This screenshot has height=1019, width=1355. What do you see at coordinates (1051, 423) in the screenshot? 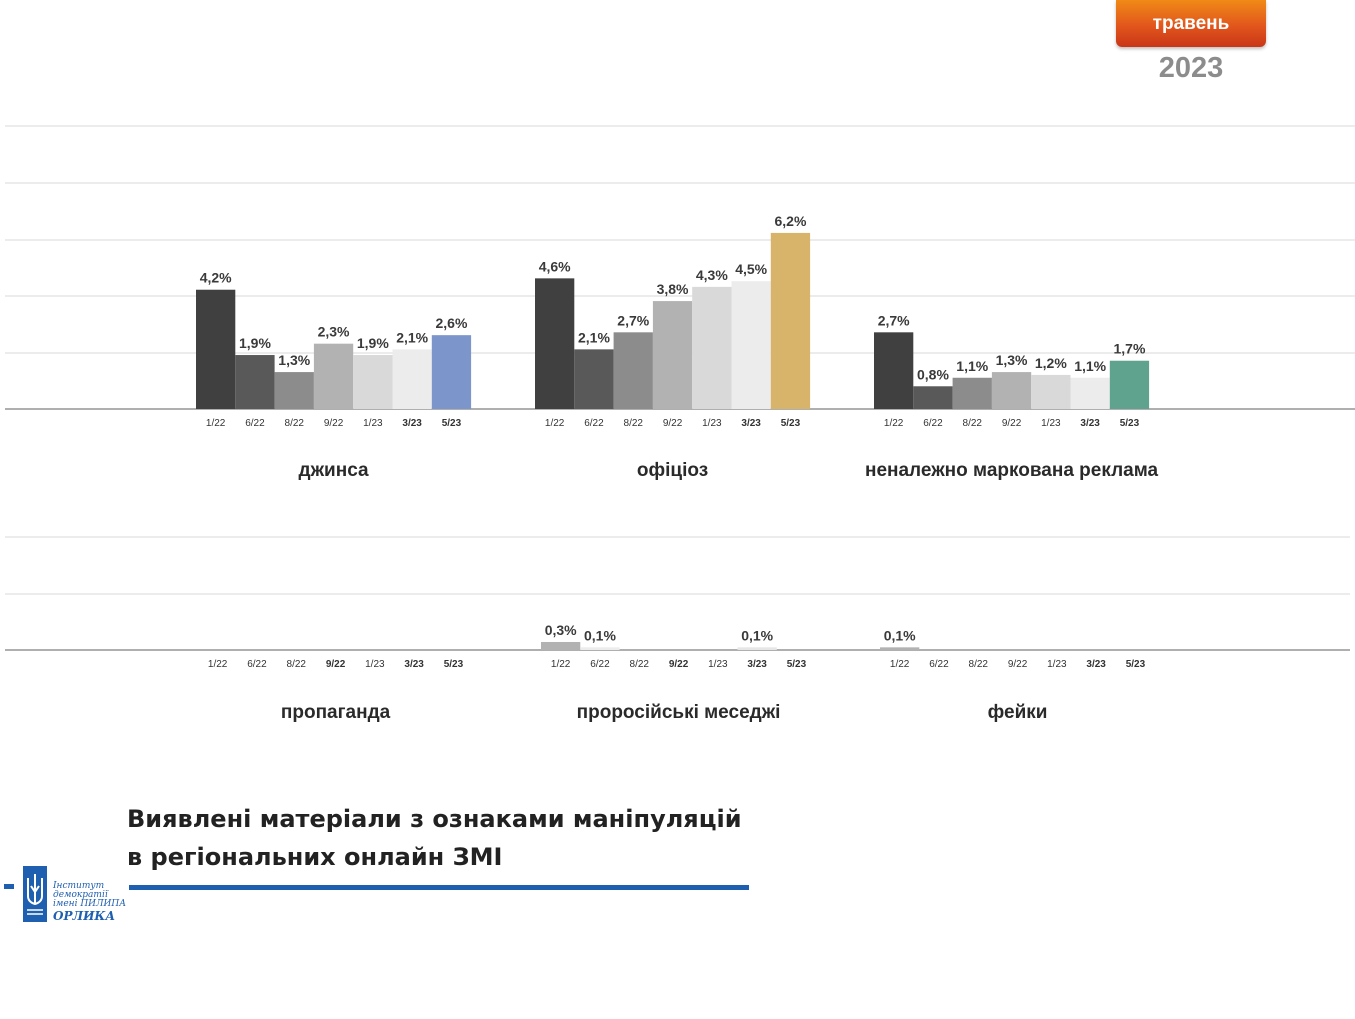
I see `tick-label-неналежно-маркована-реклама-1-23: 1/23` at bounding box center [1051, 423].